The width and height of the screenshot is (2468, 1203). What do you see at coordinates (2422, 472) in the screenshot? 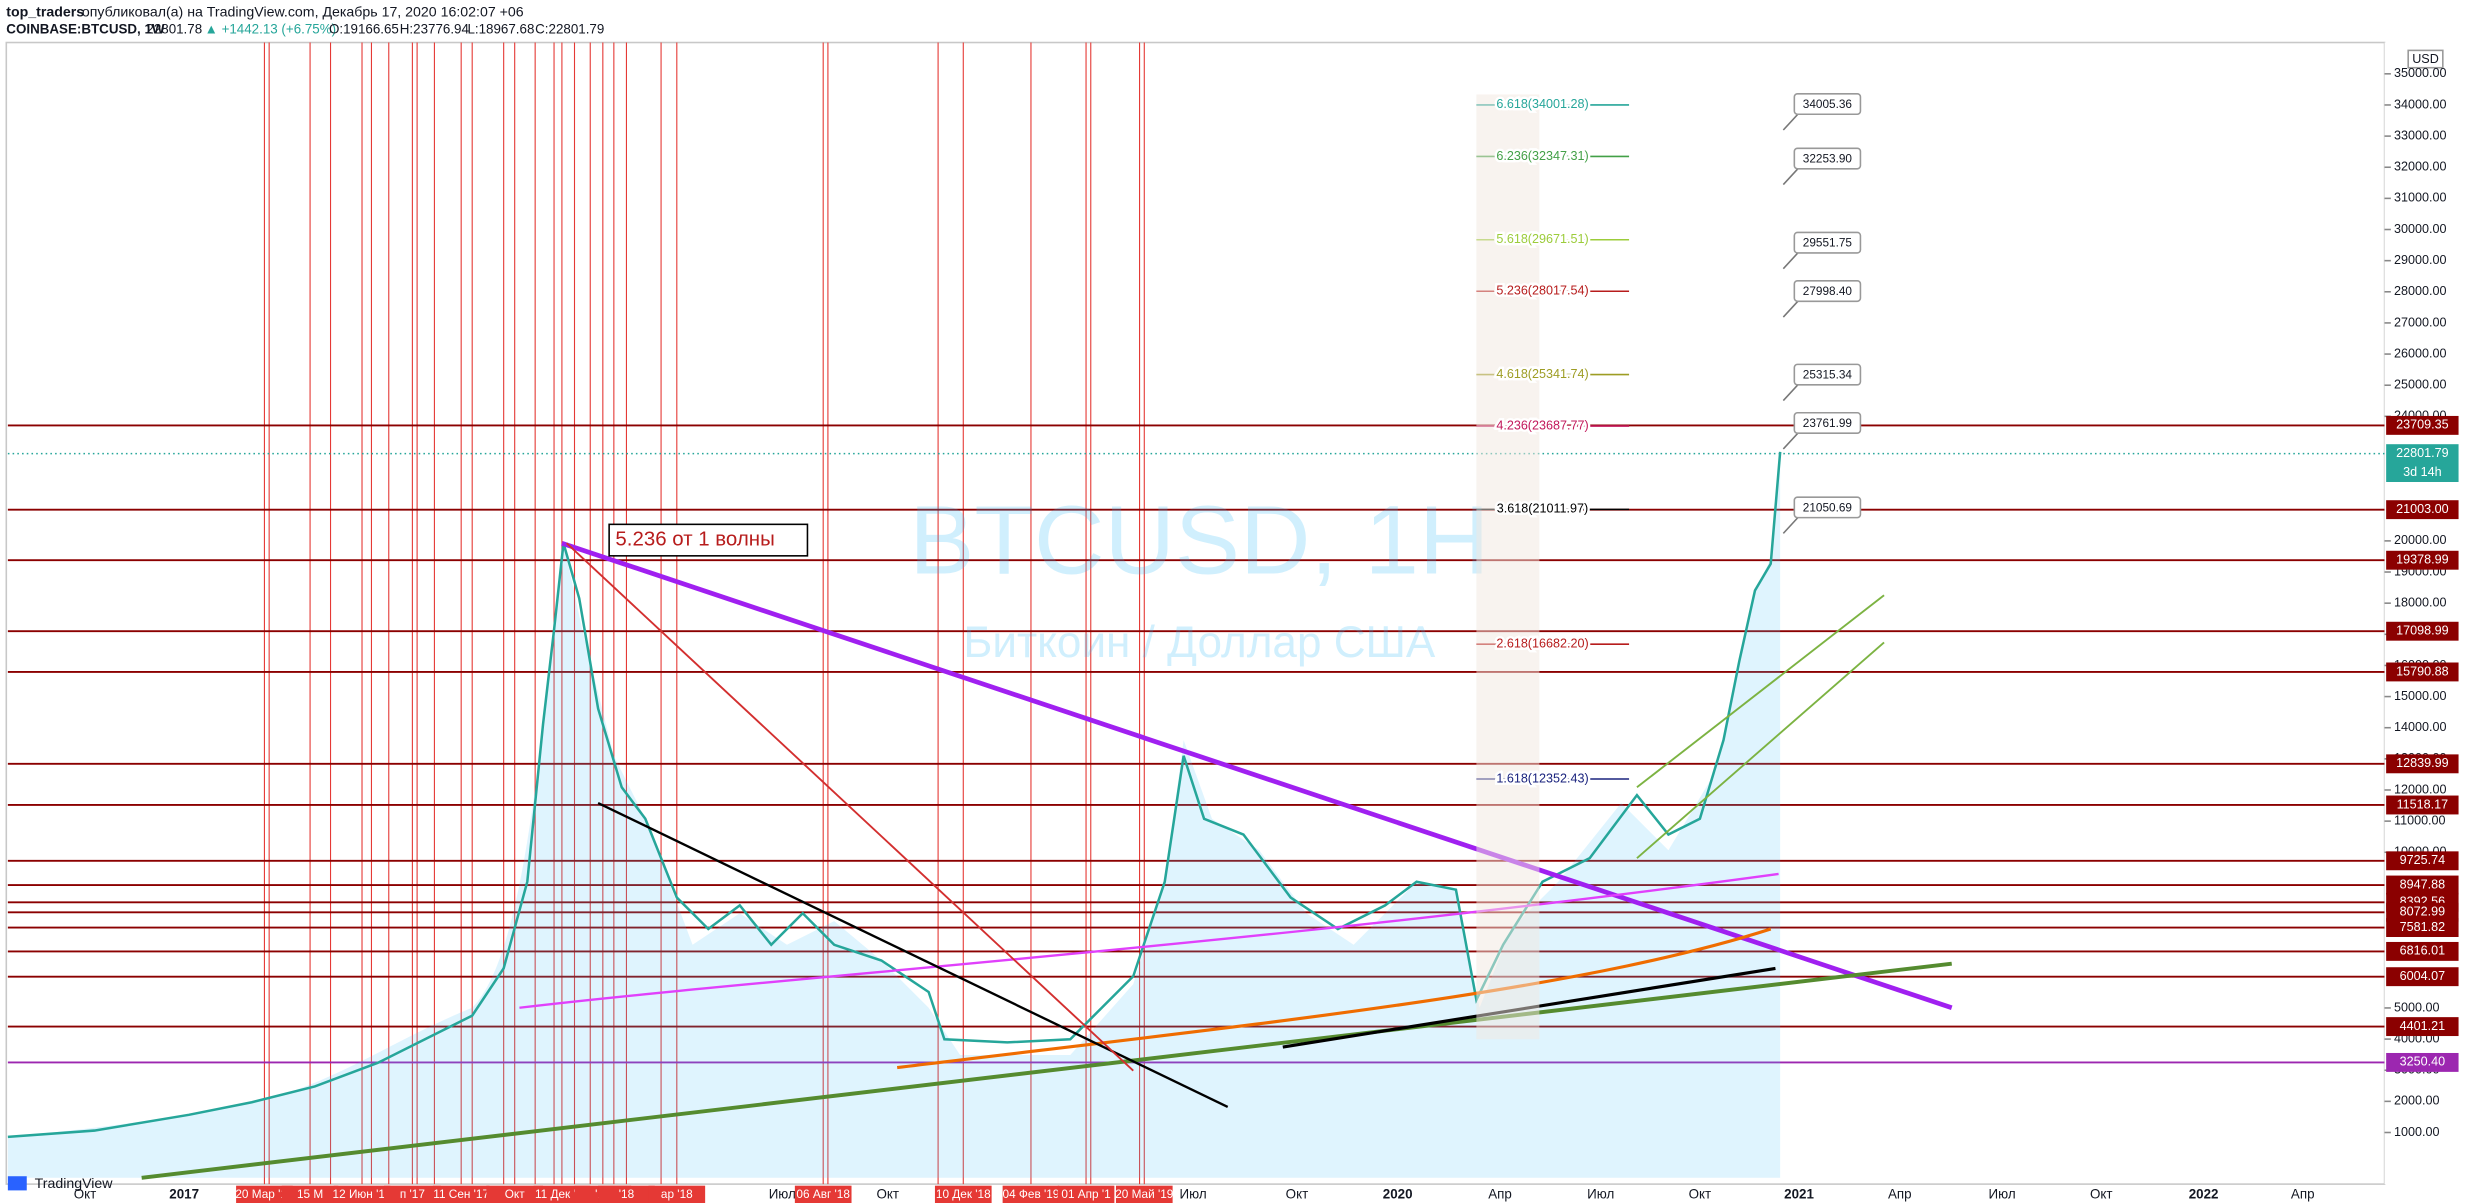
I see `countdown: 3d 14h` at bounding box center [2422, 472].